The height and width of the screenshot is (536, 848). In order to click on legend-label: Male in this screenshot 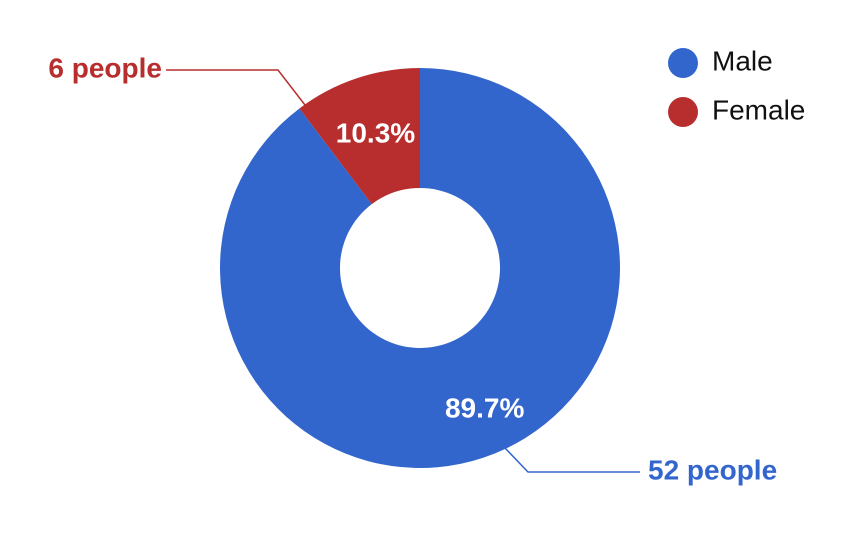, I will do `click(742, 60)`.